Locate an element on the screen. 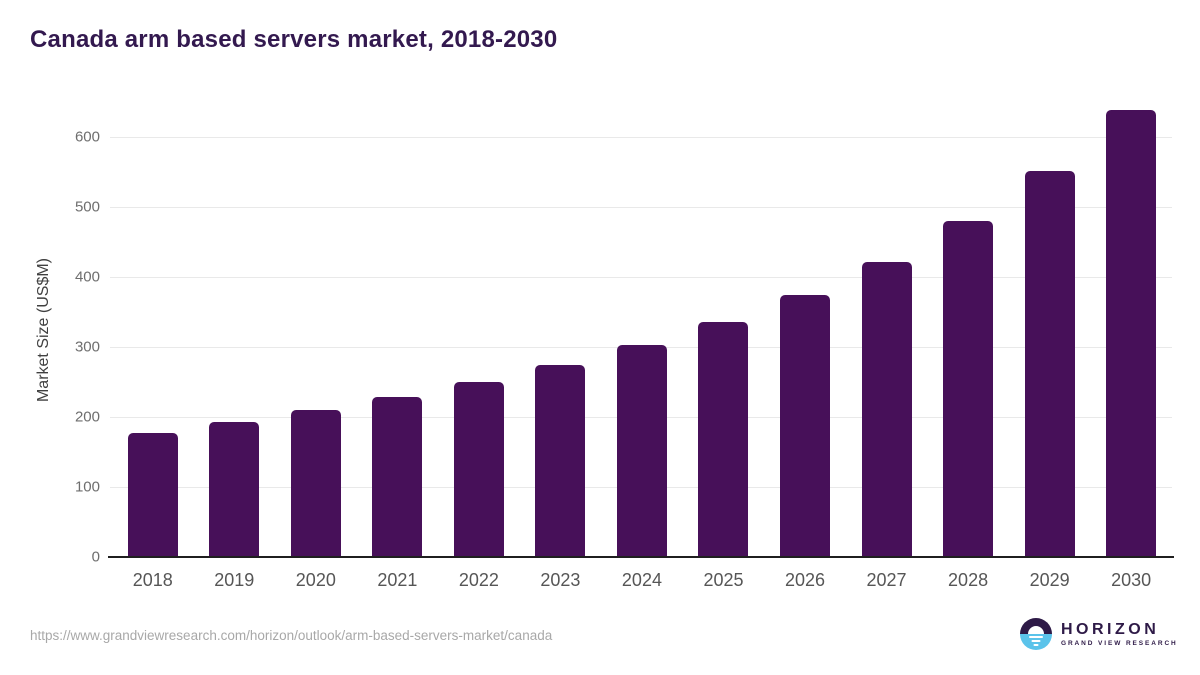 The height and width of the screenshot is (675, 1200). y-tick-0: 0 is located at coordinates (95, 557).